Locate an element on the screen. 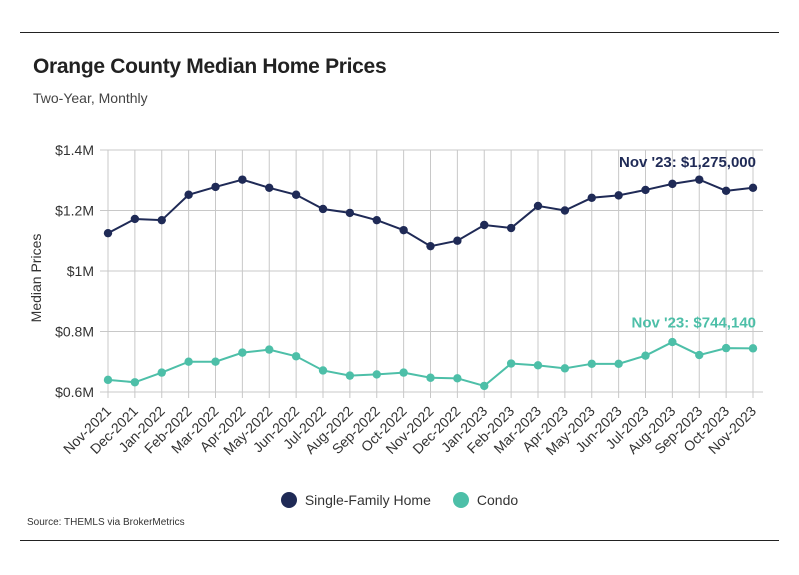 This screenshot has height=575, width=799. y-tick-label: $0.6M is located at coordinates (74, 392).